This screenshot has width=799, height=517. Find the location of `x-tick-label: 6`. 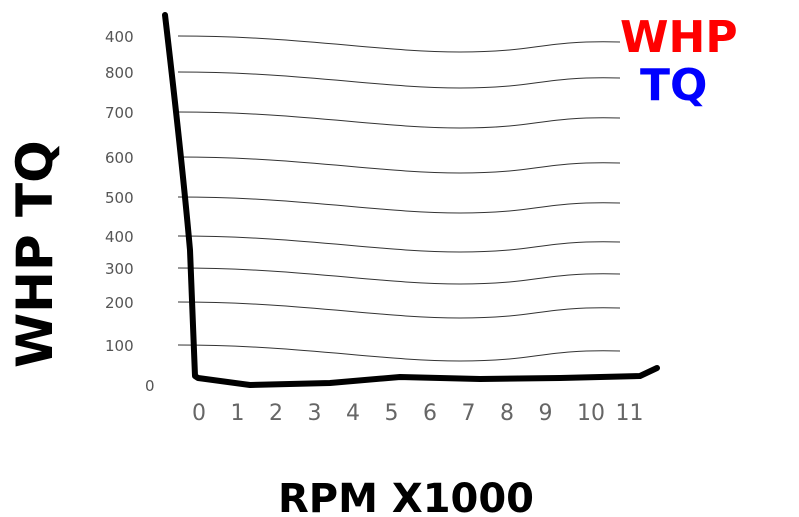

x-tick-label: 6 is located at coordinates (430, 413).